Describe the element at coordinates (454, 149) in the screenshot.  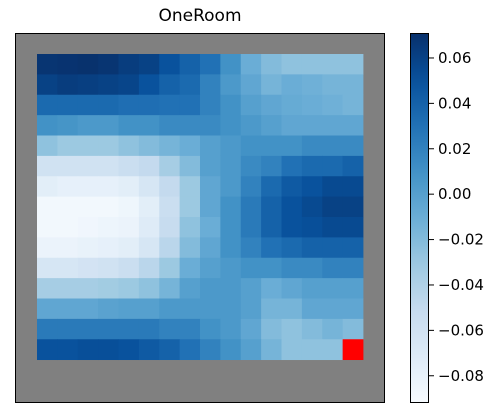
I see `colorbar-tick-label: 0.02` at that location.